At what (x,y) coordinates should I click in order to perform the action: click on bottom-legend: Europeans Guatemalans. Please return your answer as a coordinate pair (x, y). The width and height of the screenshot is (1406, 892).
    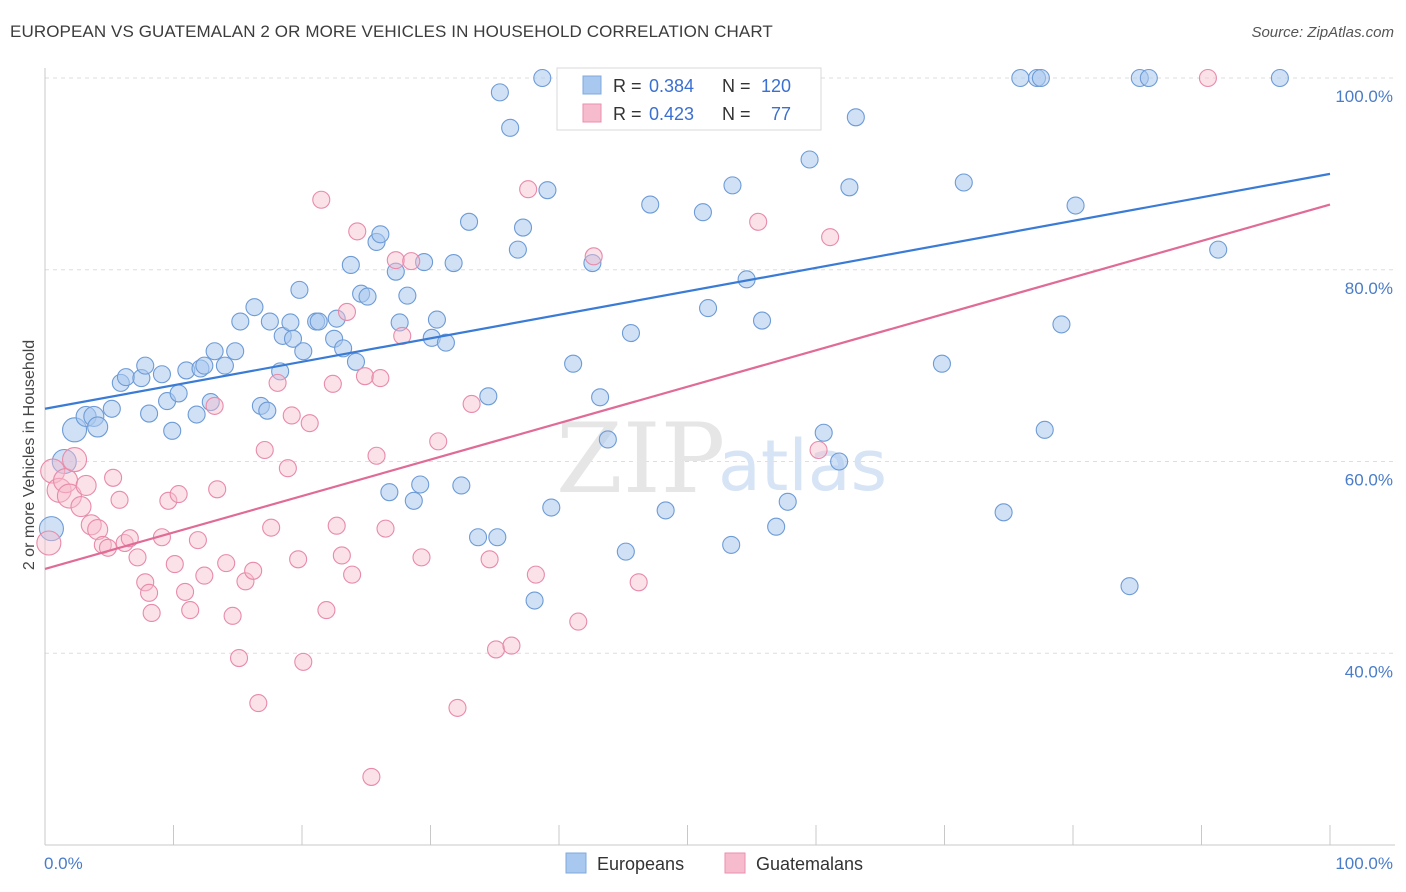
    Looking at the image, I should click on (714, 863).